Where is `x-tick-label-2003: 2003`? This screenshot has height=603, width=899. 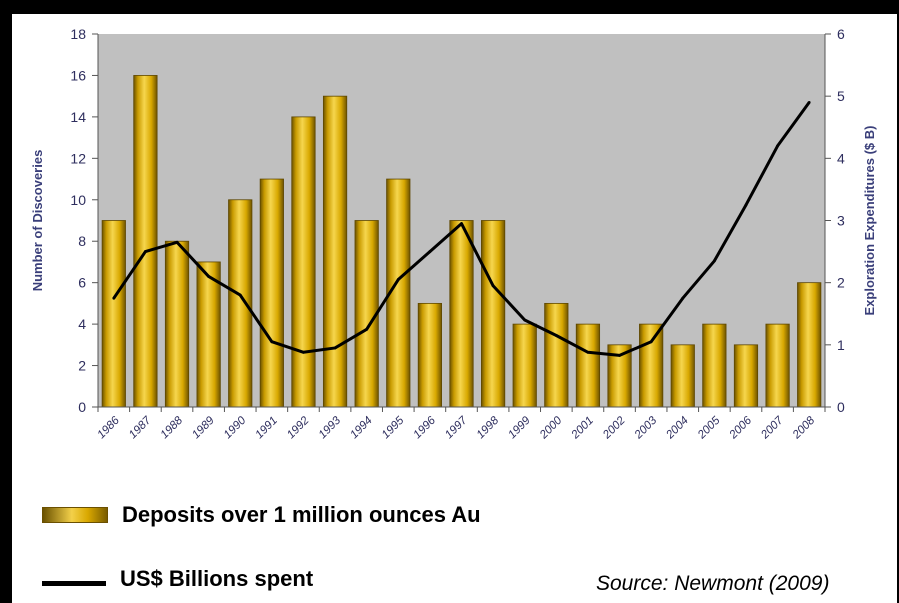 x-tick-label-2003: 2003 is located at coordinates (646, 428).